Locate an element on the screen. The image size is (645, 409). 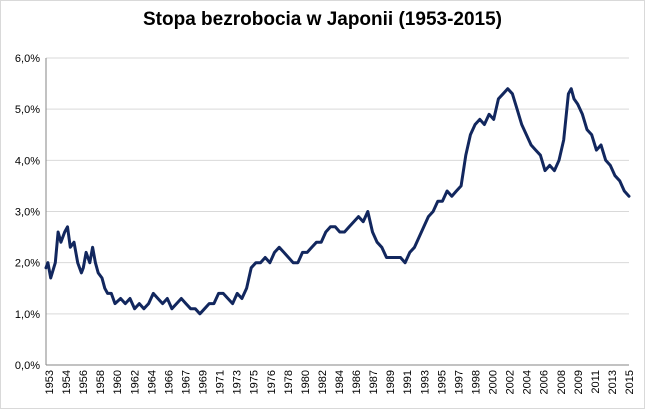
x-tick-label: 1984 is located at coordinates (340, 382).